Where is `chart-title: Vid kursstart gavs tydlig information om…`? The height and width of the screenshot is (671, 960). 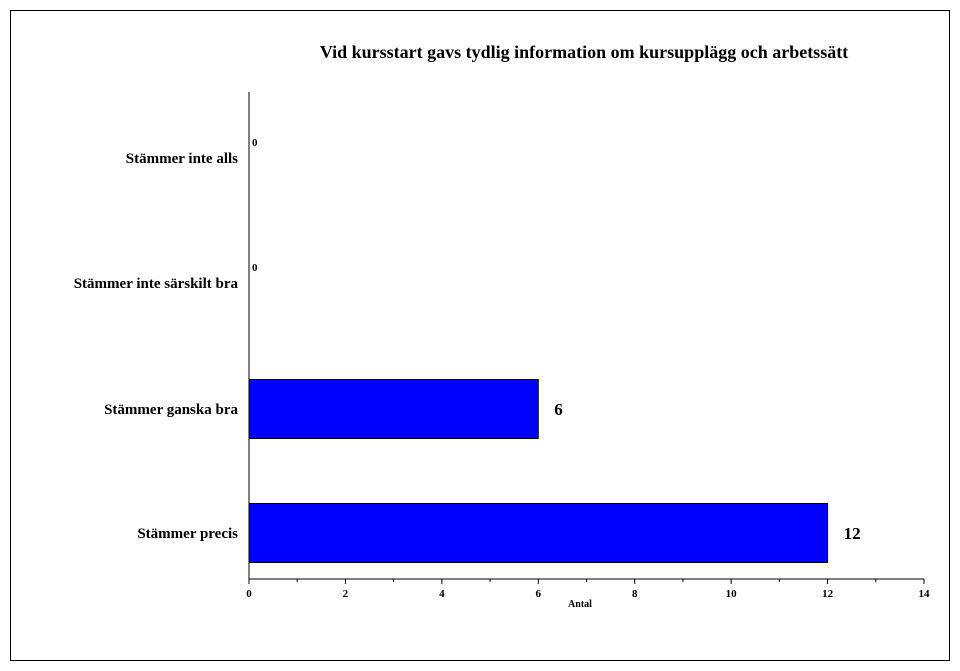
chart-title: Vid kursstart gavs tydlig information om… is located at coordinates (584, 52).